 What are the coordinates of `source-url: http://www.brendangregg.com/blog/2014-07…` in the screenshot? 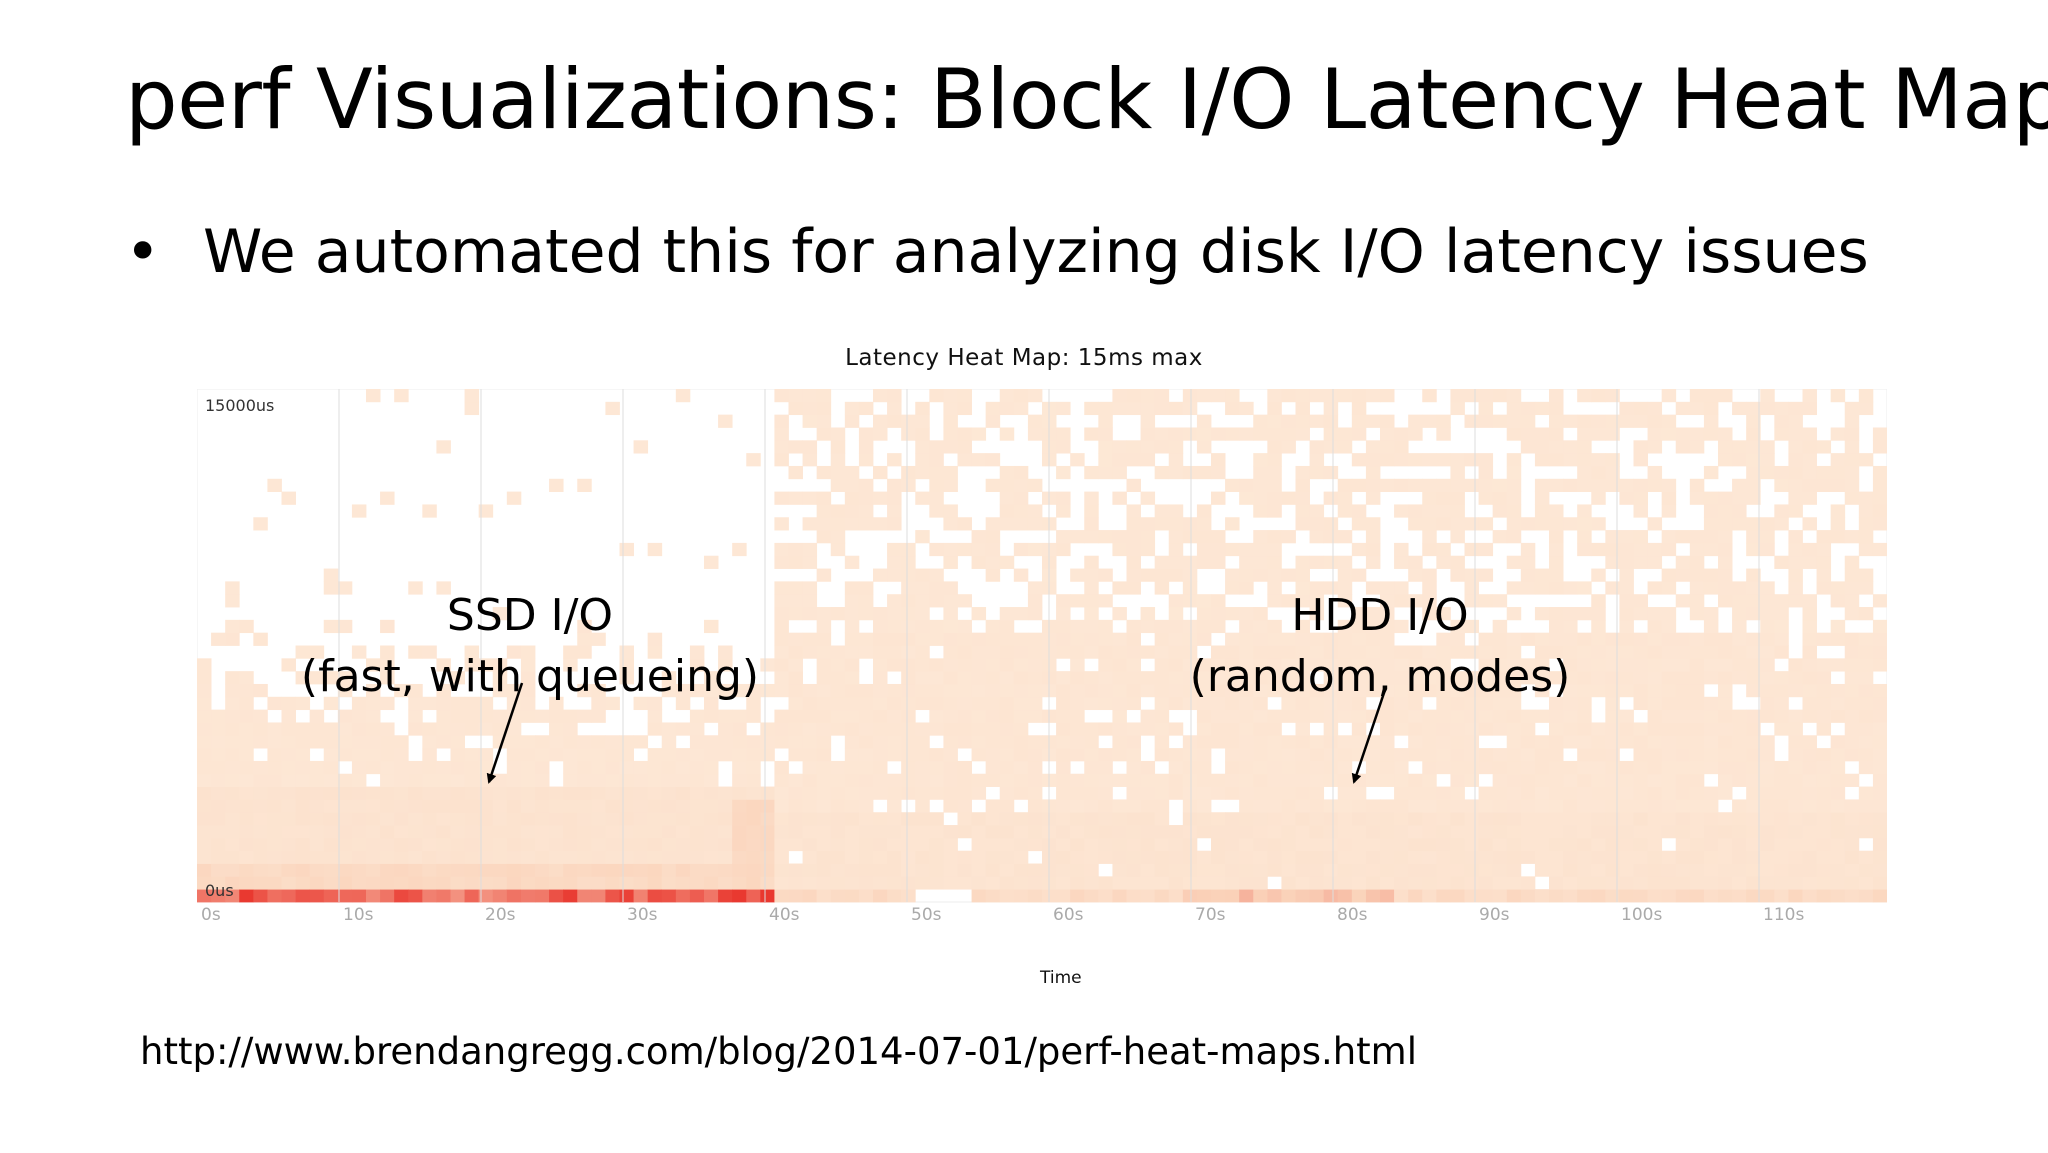 It's located at (779, 1051).